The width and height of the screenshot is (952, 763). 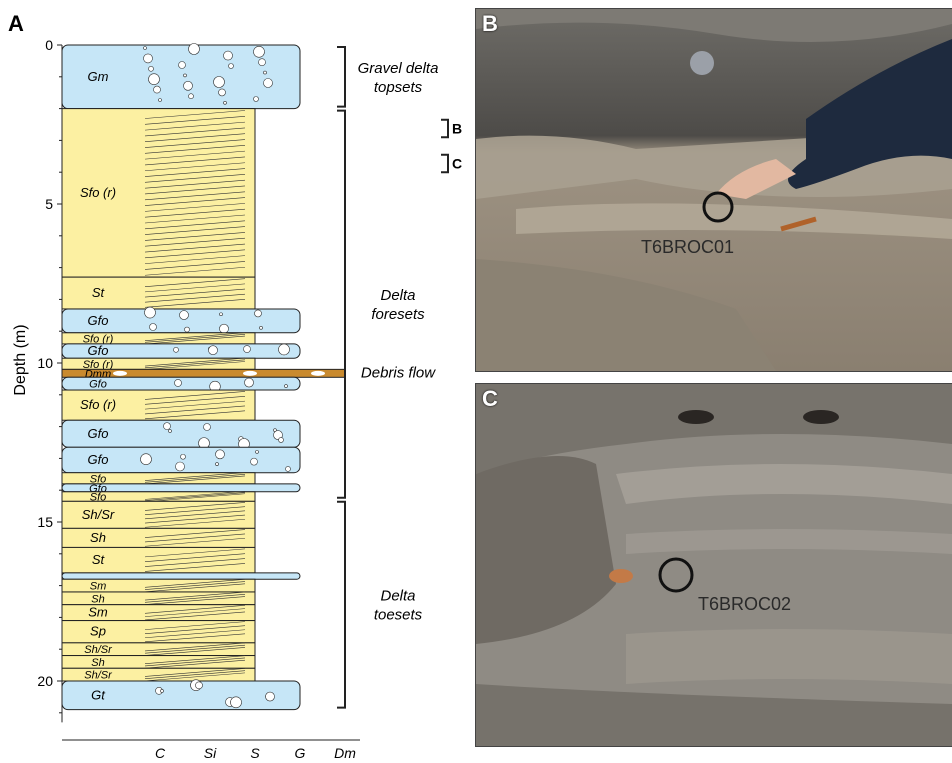 What do you see at coordinates (20, 359) in the screenshot?
I see `depth-axis-label: Depth (m)` at bounding box center [20, 359].